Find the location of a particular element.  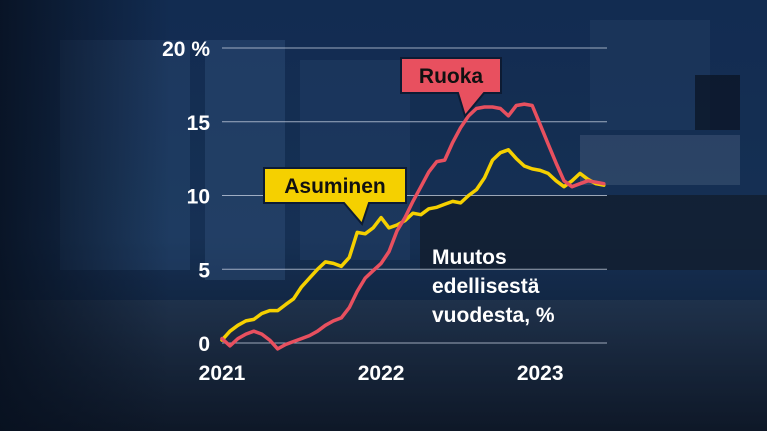

x-tick-label: 2022 is located at coordinates (381, 373).